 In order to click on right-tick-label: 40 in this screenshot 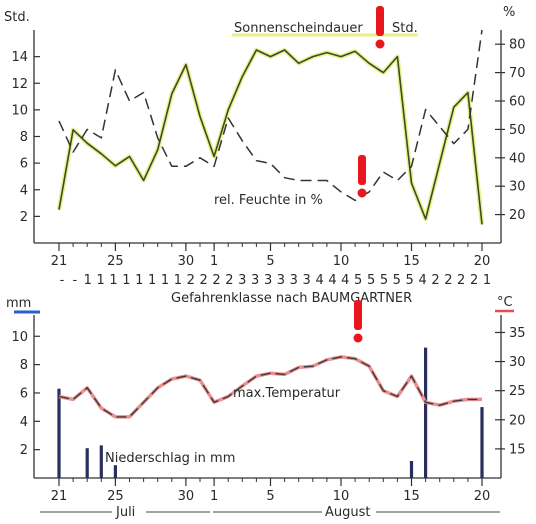, I will do `click(517, 158)`.